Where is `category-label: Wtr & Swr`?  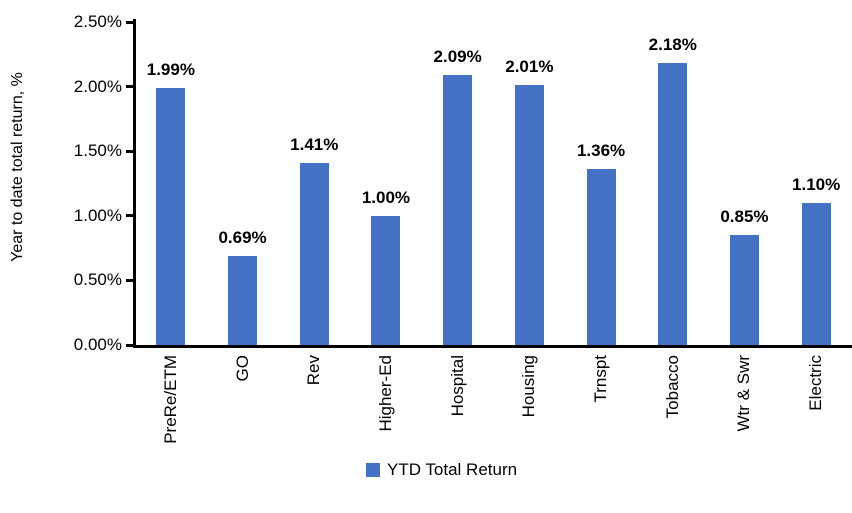 category-label: Wtr & Swr is located at coordinates (744, 393).